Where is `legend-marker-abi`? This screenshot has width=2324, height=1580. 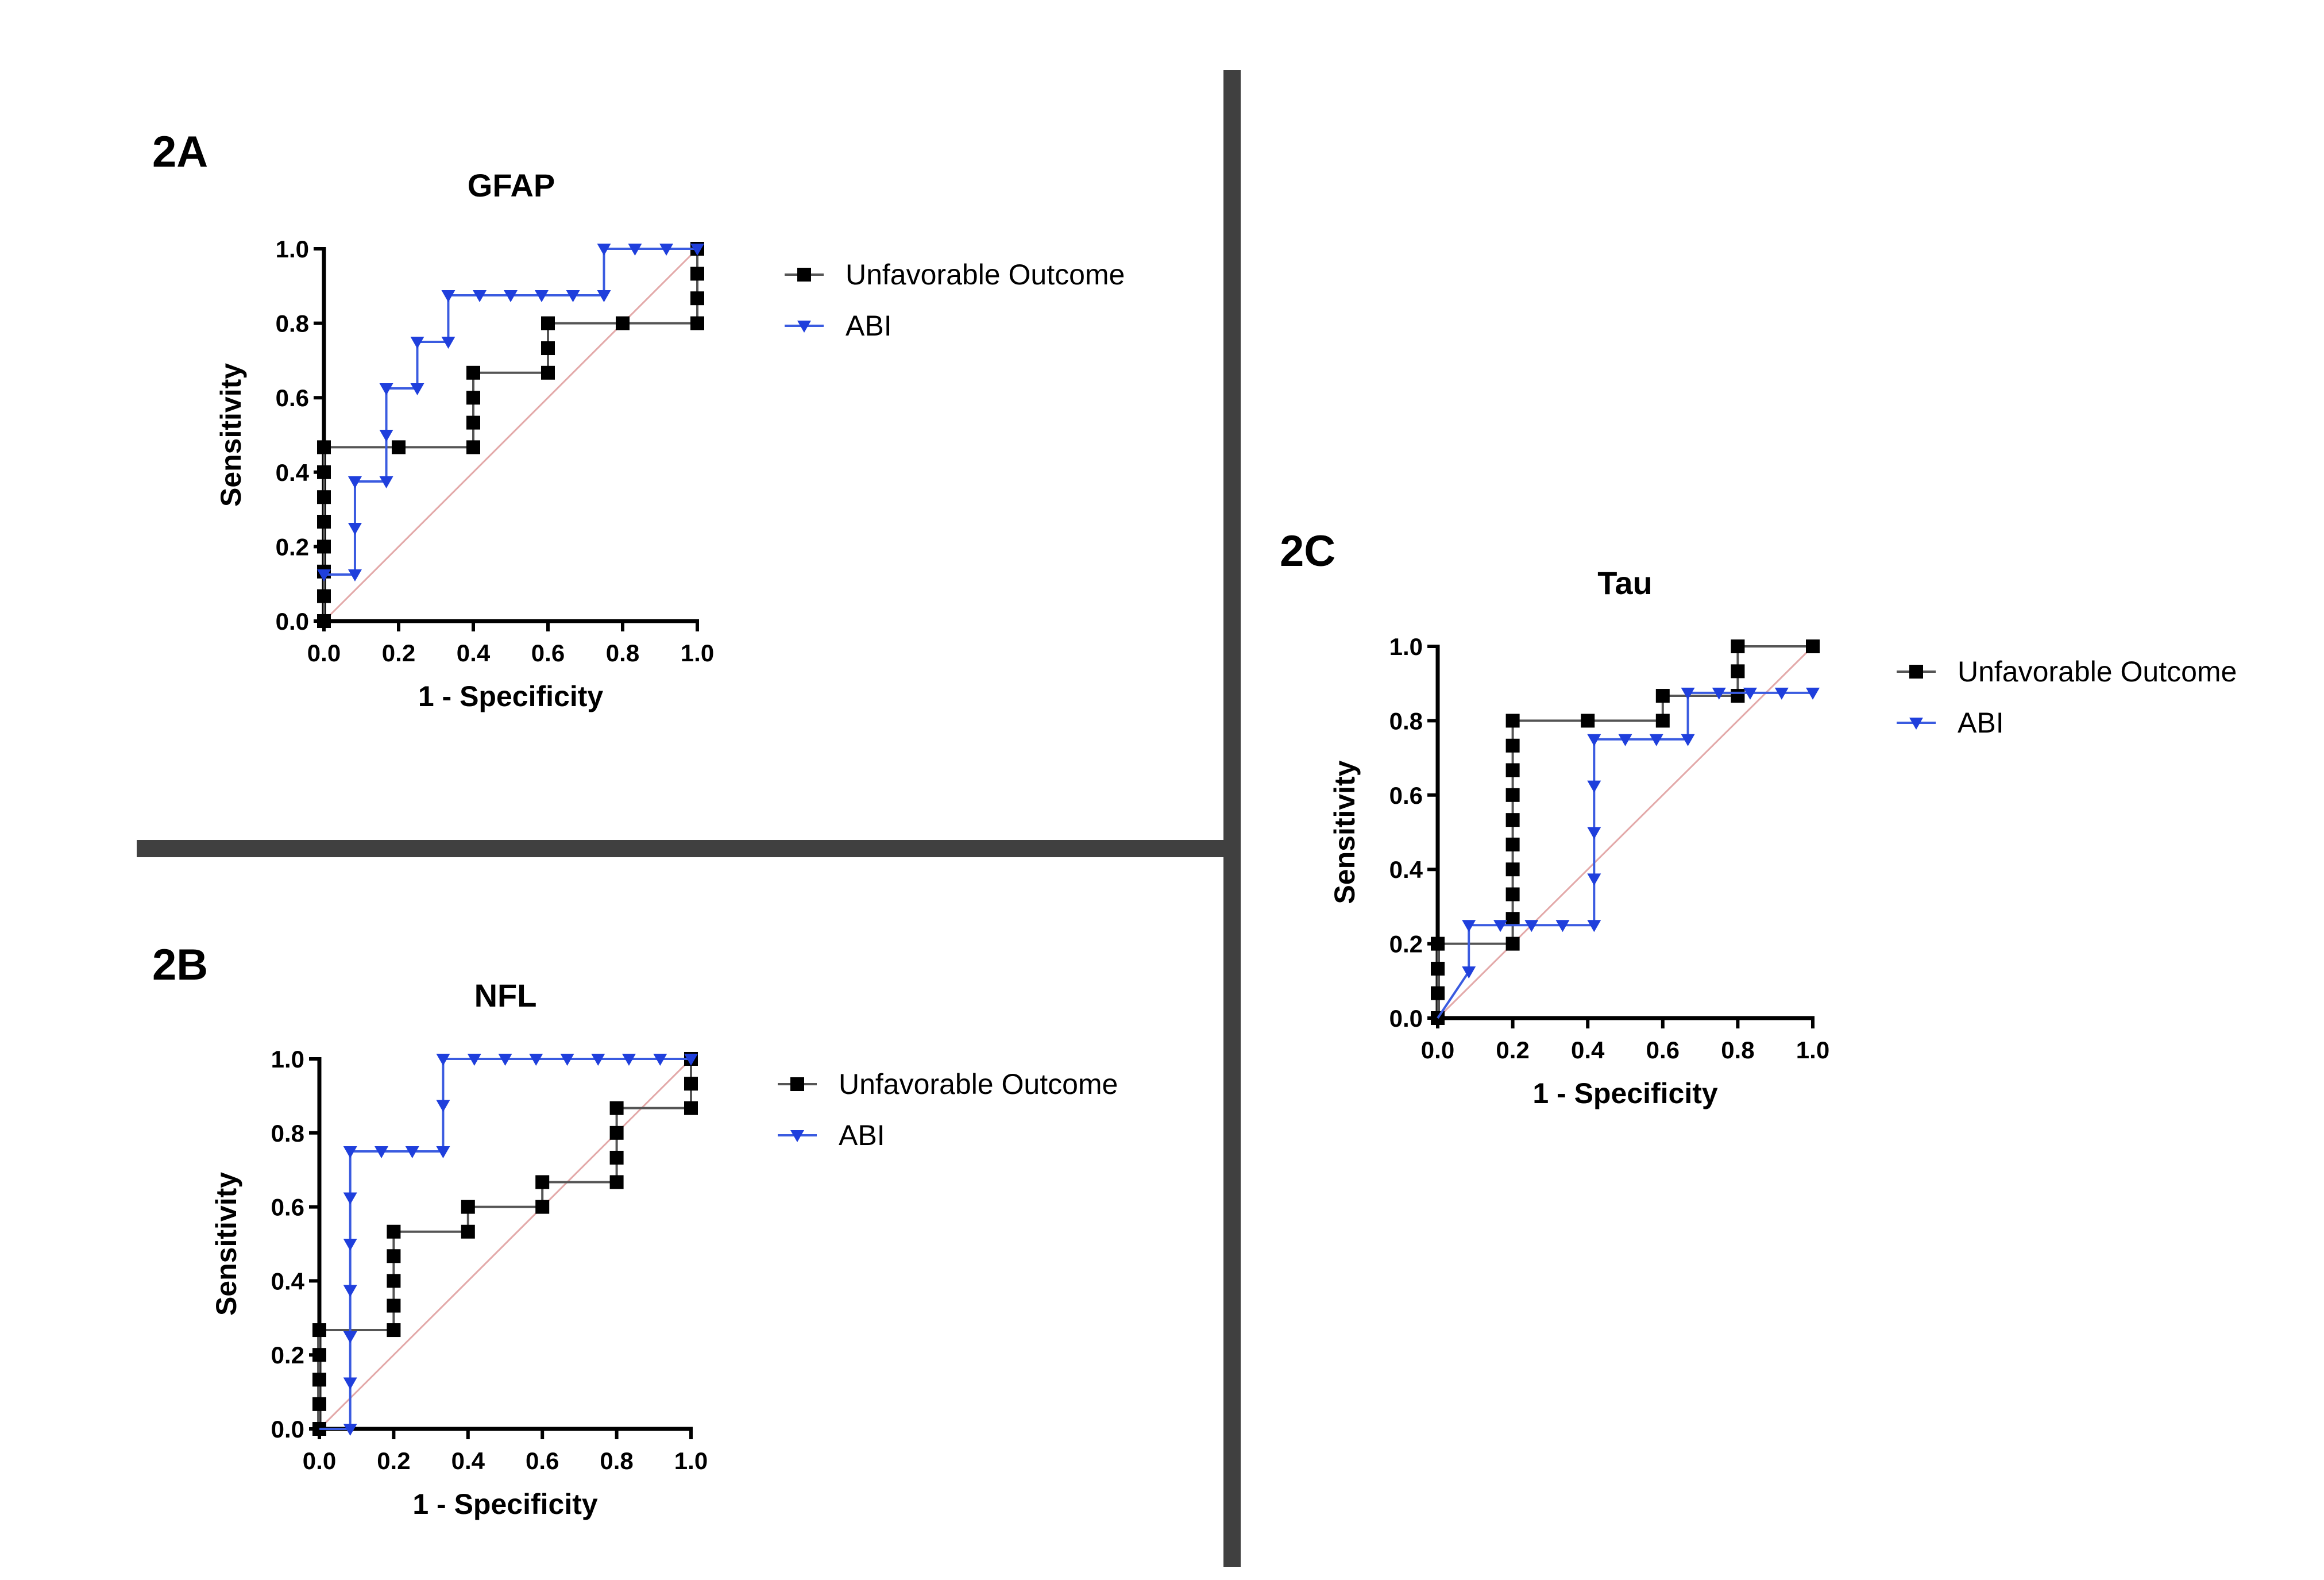 legend-marker-abi is located at coordinates (797, 1136).